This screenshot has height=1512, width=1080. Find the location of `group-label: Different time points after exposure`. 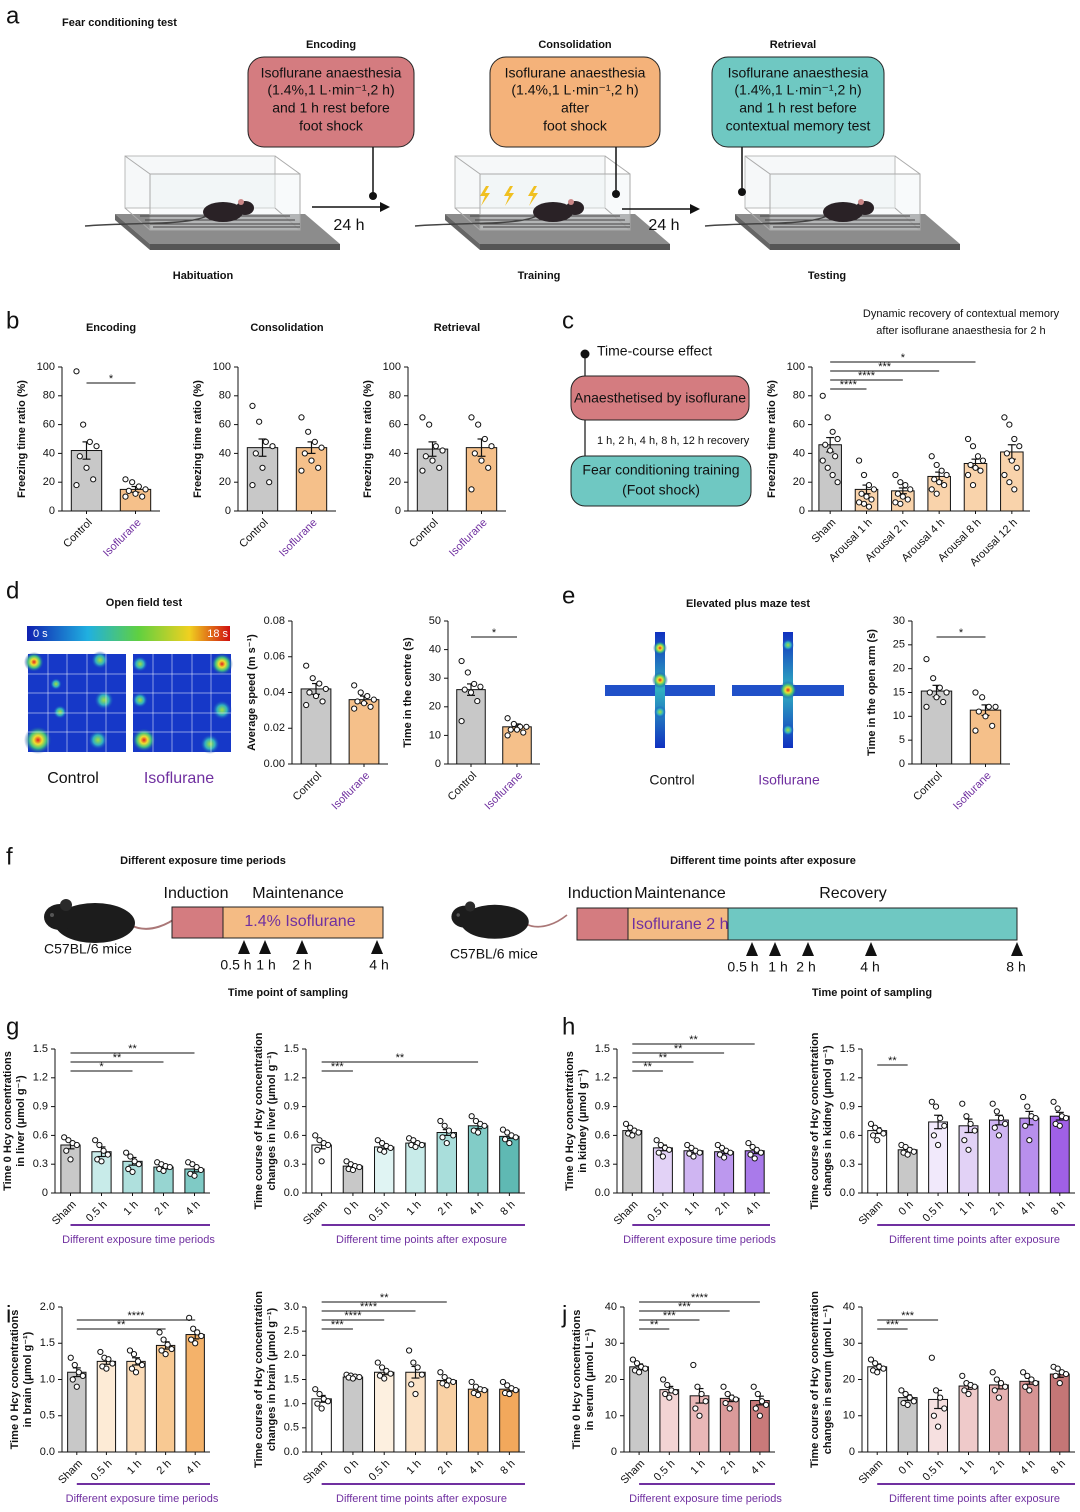

group-label: Different time points after exposure is located at coordinates (974, 1499).